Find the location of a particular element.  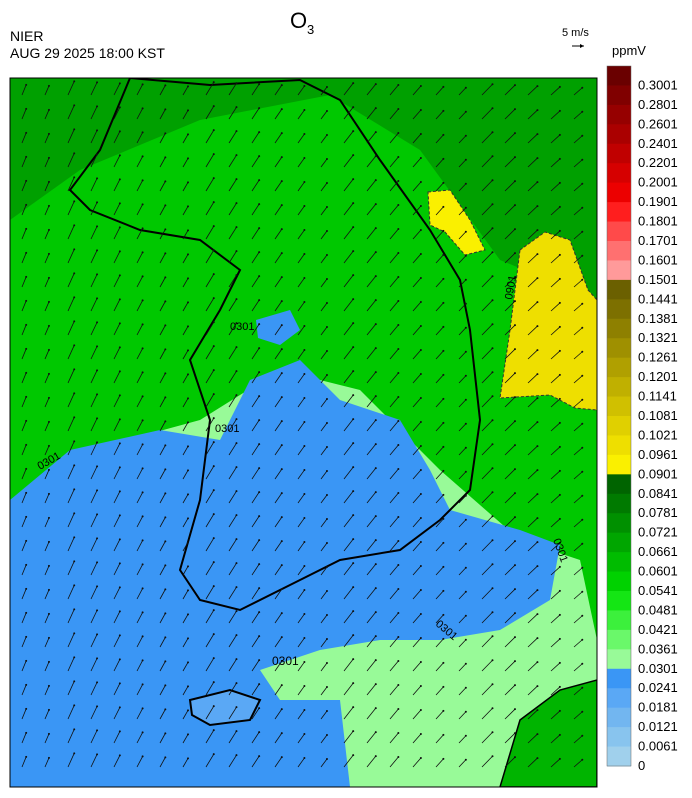

agency: NIER is located at coordinates (26, 36).